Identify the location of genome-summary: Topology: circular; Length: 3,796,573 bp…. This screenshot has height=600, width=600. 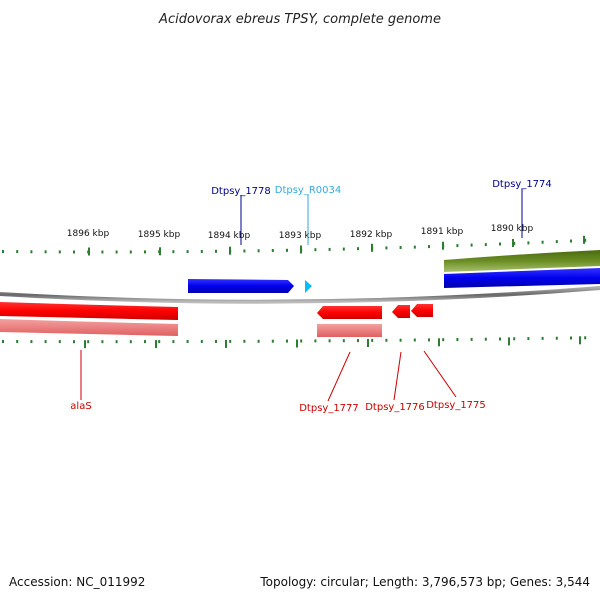
(424, 582).